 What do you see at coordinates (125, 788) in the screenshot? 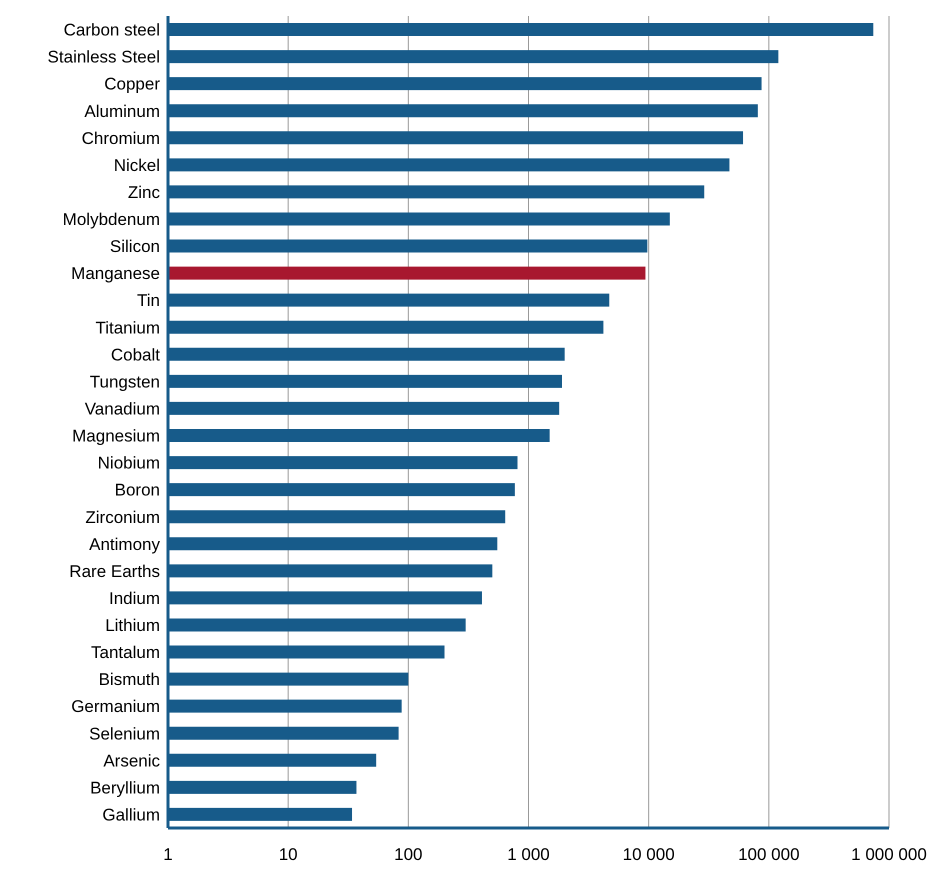
I see `y-tick-label: Beryllium` at bounding box center [125, 788].